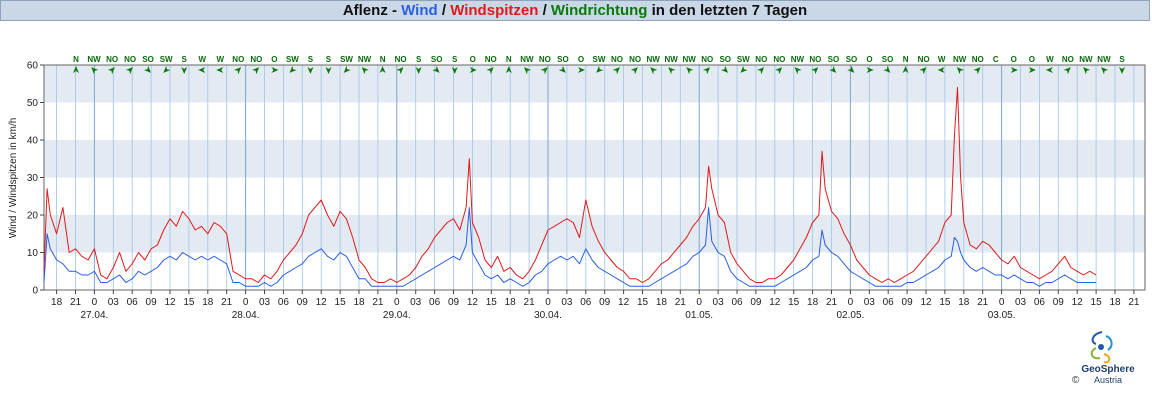 The height and width of the screenshot is (400, 1152). I want to click on y-tick-label: 30, so click(33, 178).